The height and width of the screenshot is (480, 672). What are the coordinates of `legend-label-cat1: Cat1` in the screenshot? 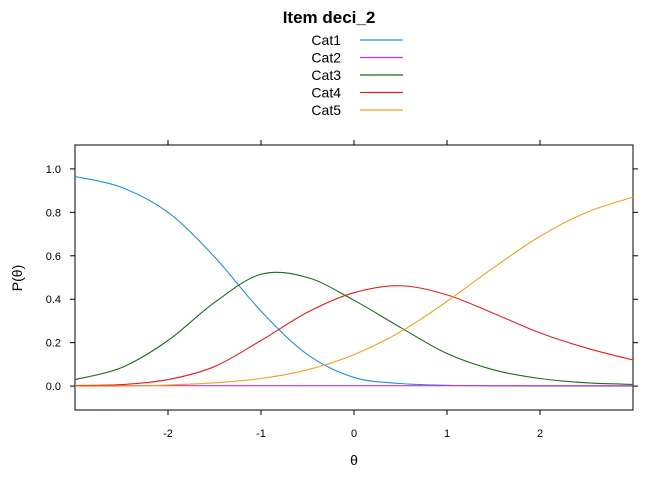 It's located at (326, 40).